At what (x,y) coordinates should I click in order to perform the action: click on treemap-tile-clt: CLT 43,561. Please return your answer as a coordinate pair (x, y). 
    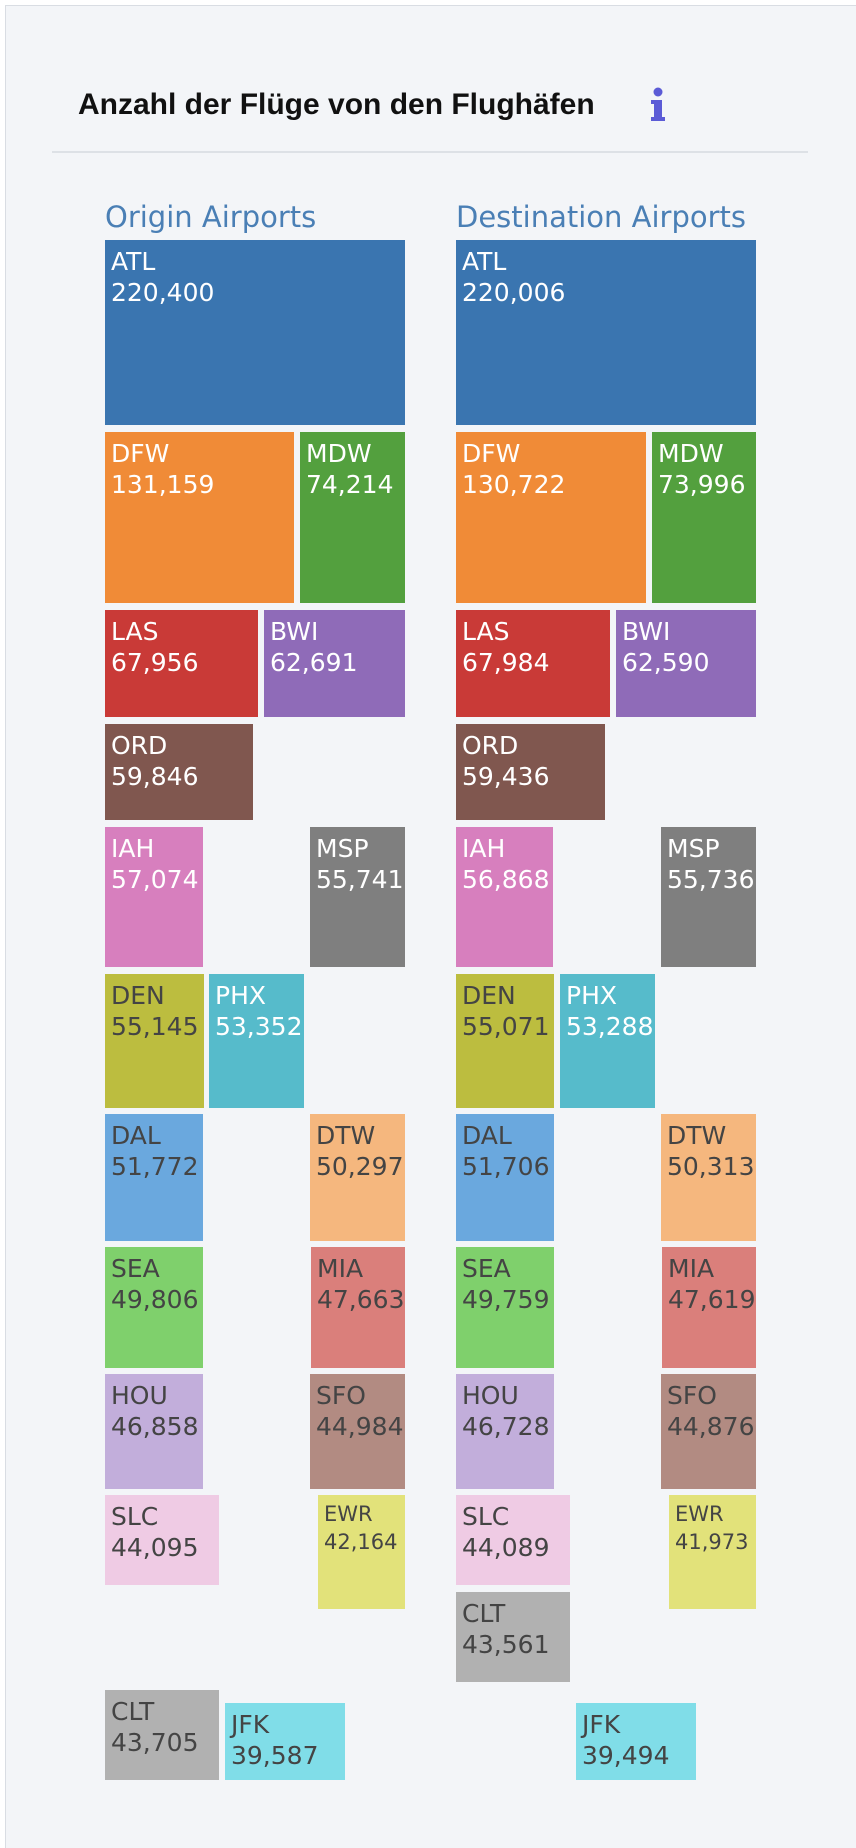
    Looking at the image, I should click on (513, 1637).